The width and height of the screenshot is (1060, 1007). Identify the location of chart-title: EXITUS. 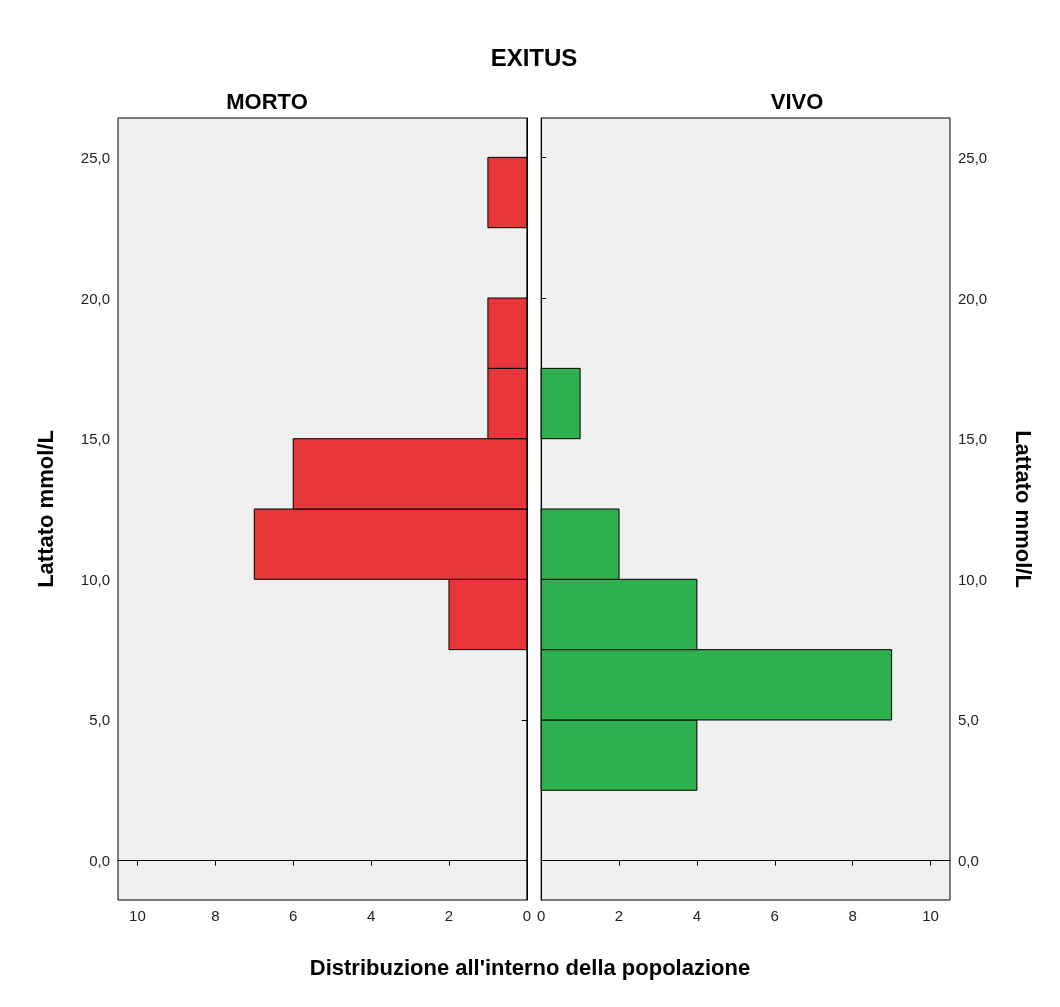
(534, 58).